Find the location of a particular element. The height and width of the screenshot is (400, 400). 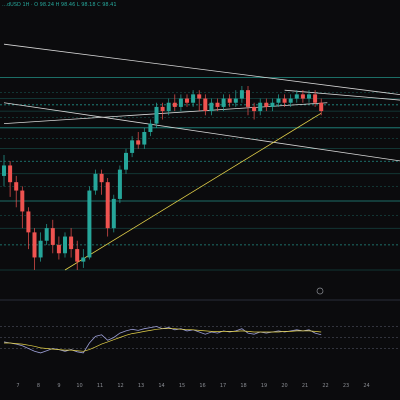

rsi-pane is located at coordinates (200, 340).